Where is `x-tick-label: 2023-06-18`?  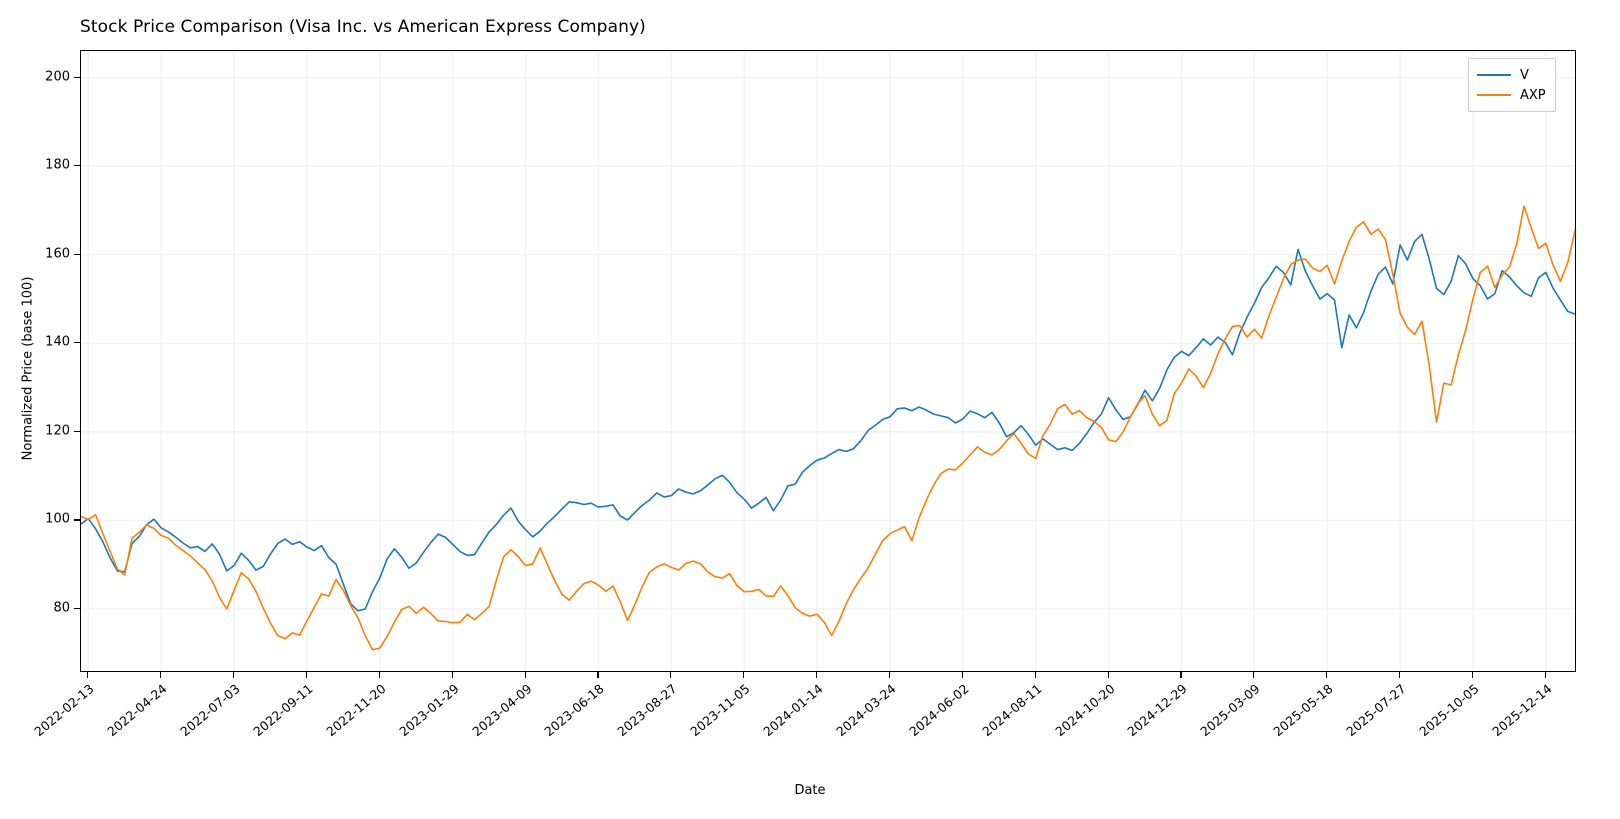
x-tick-label: 2023-06-18 is located at coordinates (574, 710).